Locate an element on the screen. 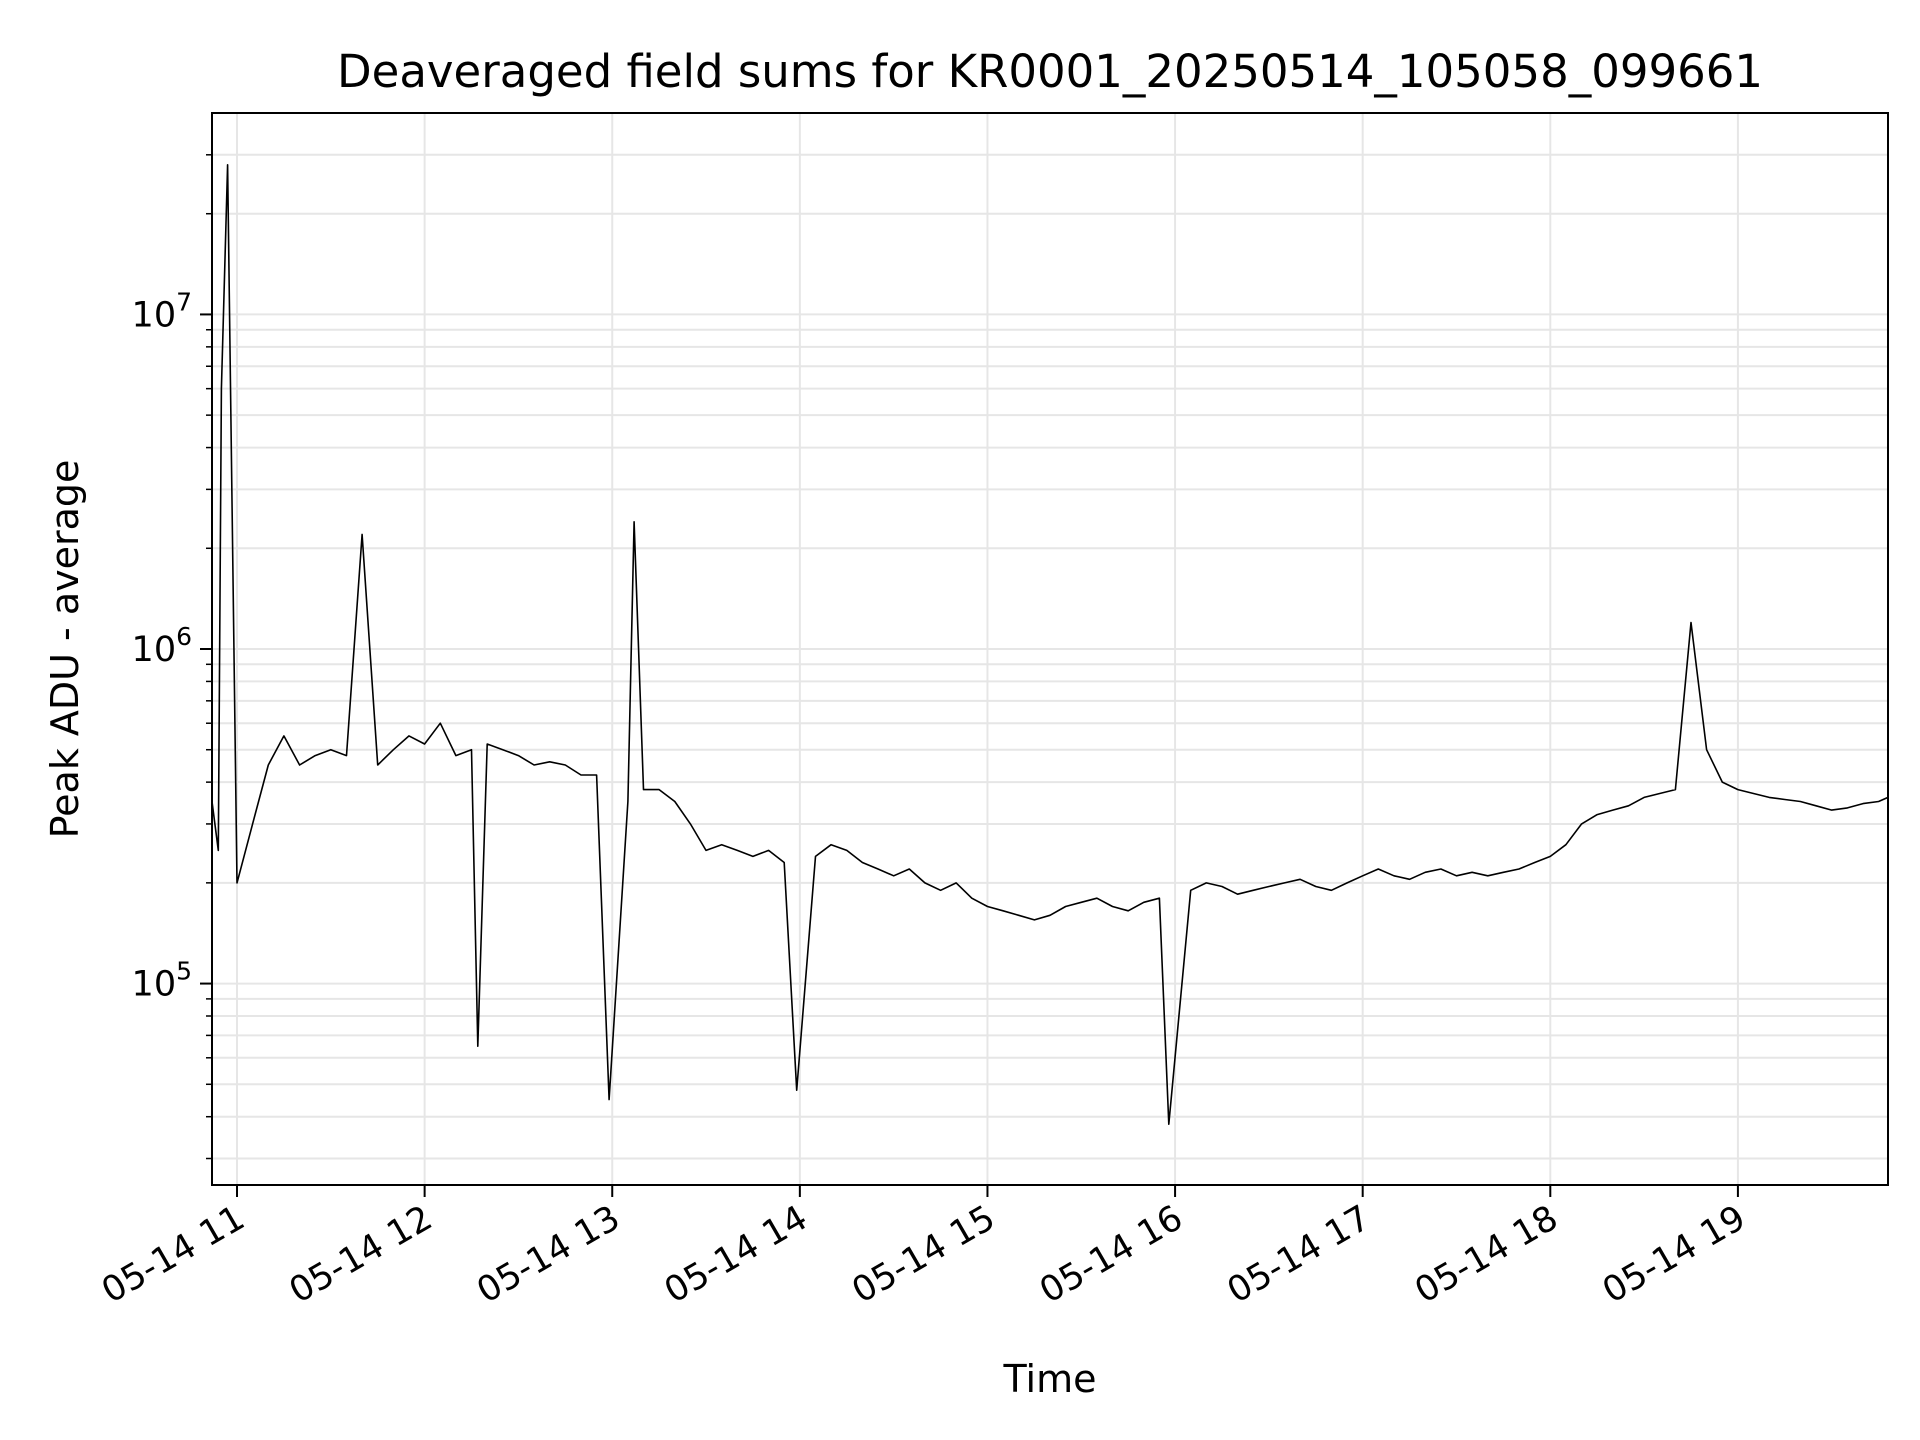  y-axis: 10⁵ 10⁶ 10⁷ is located at coordinates (172, 657).